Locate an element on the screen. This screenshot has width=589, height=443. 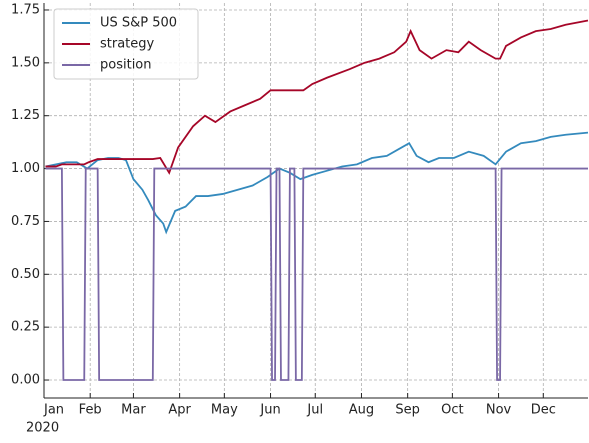
x-year-label: 2020 is located at coordinates (42, 428).